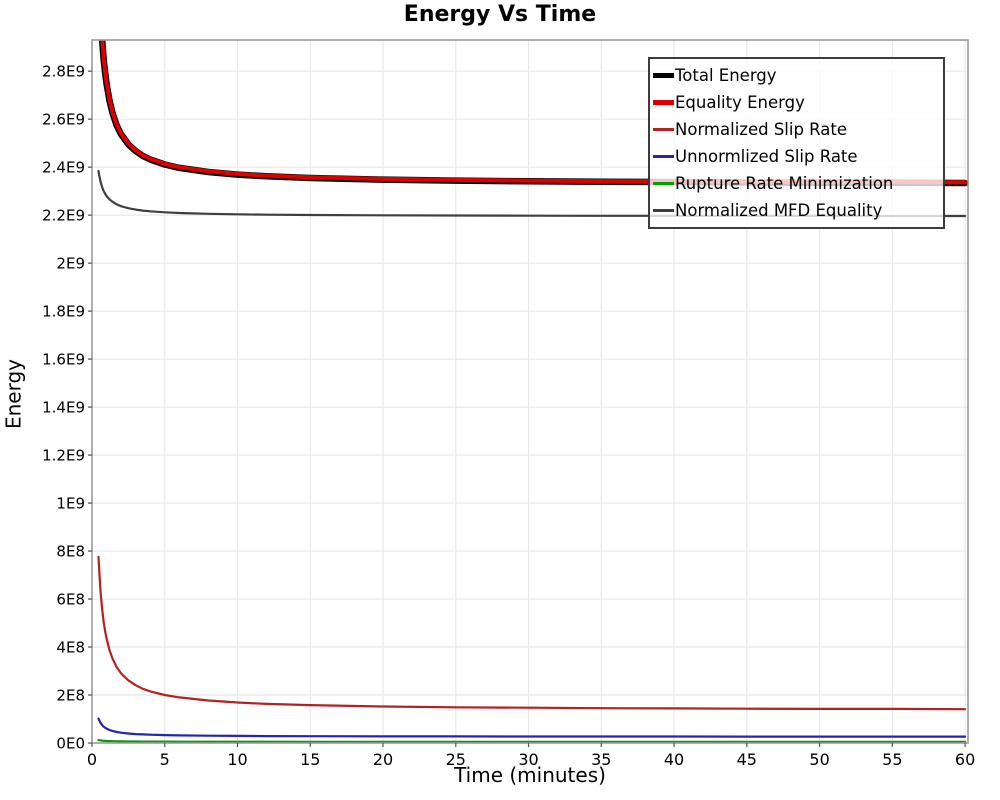  I want to click on legend-label: Normalized Slip Rate, so click(761, 129).